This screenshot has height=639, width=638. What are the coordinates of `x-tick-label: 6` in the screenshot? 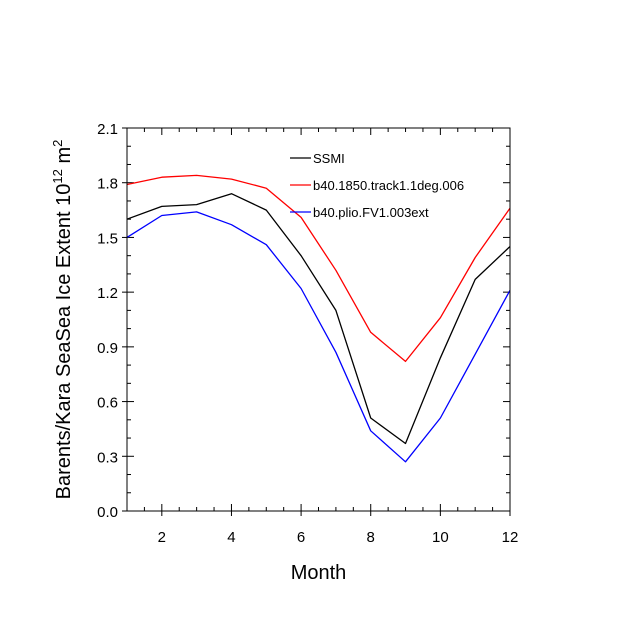 It's located at (301, 537).